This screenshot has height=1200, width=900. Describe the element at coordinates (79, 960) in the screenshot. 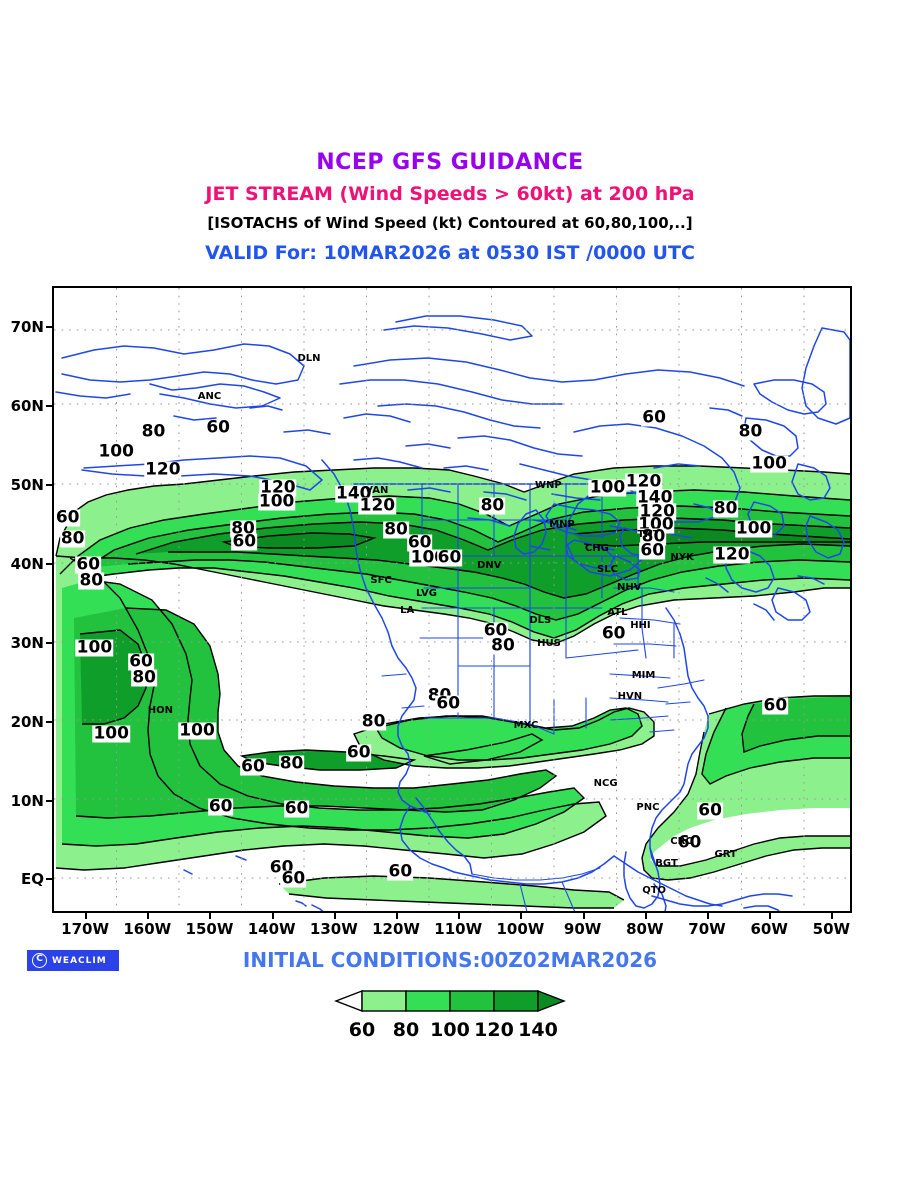

I see `weaclim-label: WEACLIM` at that location.